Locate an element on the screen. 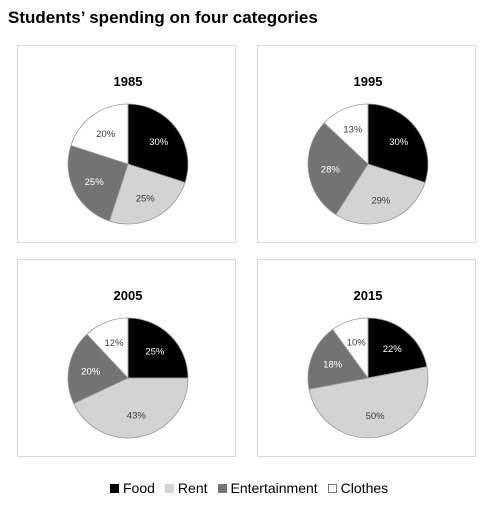  legend-item-food: Food is located at coordinates (132, 488).